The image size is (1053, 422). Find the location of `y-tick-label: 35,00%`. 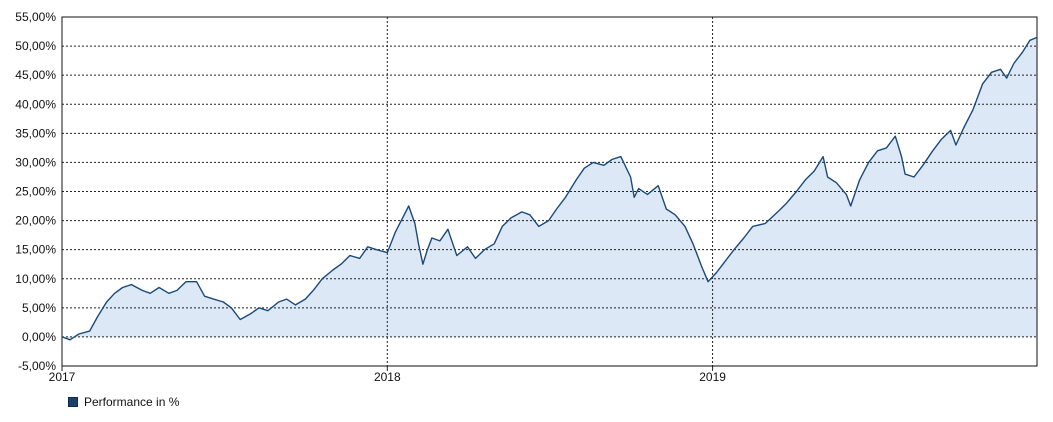

y-tick-label: 35,00% is located at coordinates (35, 133).